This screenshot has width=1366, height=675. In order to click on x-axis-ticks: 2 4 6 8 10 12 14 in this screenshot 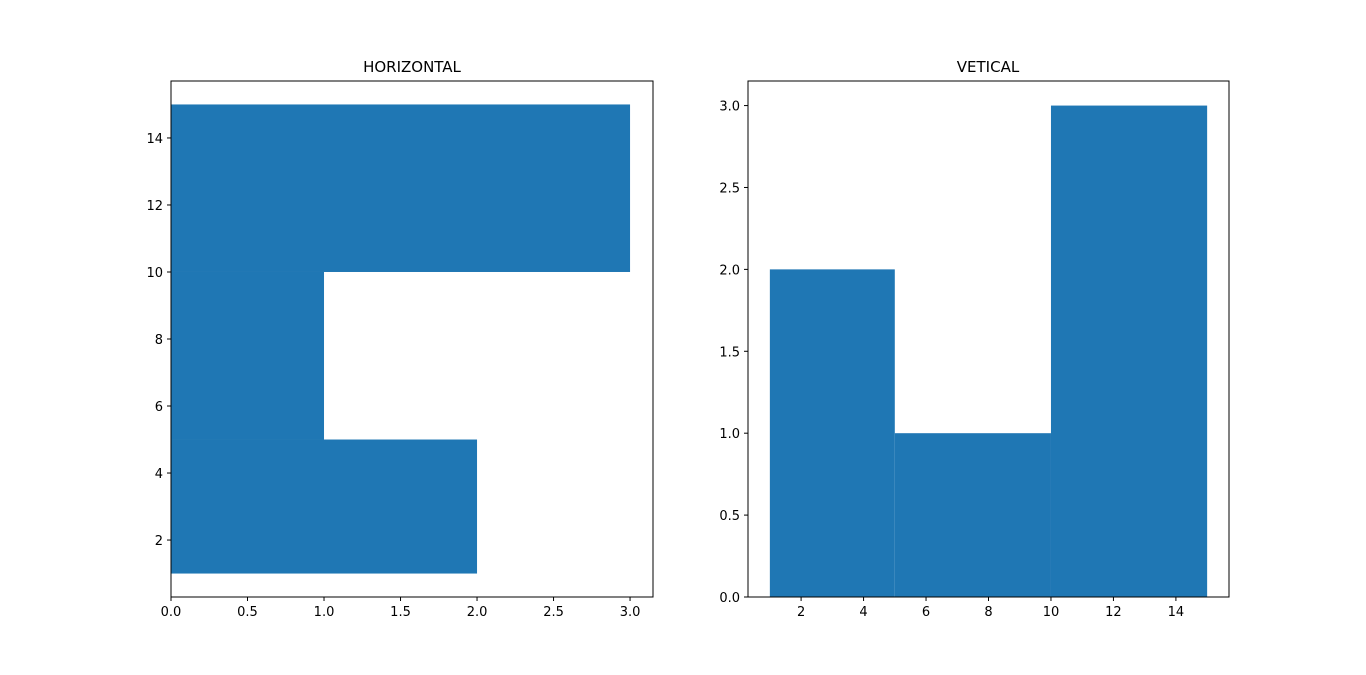, I will do `click(990, 608)`.